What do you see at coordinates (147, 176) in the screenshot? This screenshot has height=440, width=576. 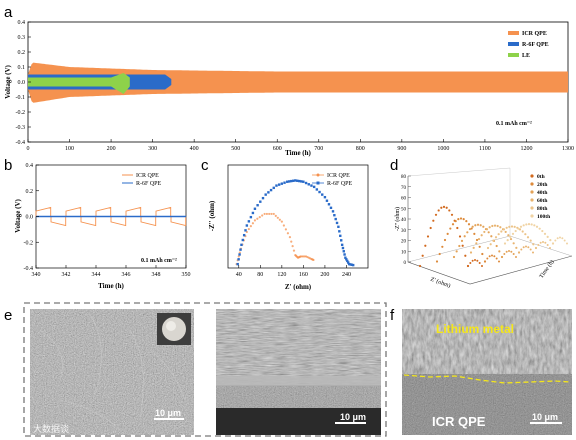 I see `legend-b-icr: ICR QPE` at bounding box center [147, 176].